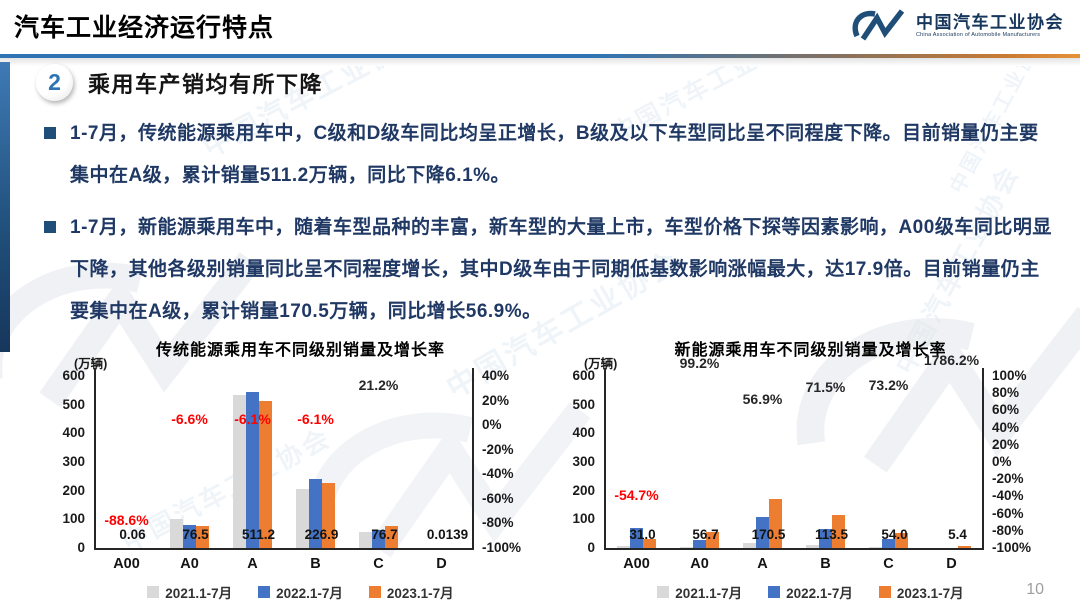 This screenshot has height=607, width=1080. I want to click on bar-C-2021.1-7月, so click(875, 547).